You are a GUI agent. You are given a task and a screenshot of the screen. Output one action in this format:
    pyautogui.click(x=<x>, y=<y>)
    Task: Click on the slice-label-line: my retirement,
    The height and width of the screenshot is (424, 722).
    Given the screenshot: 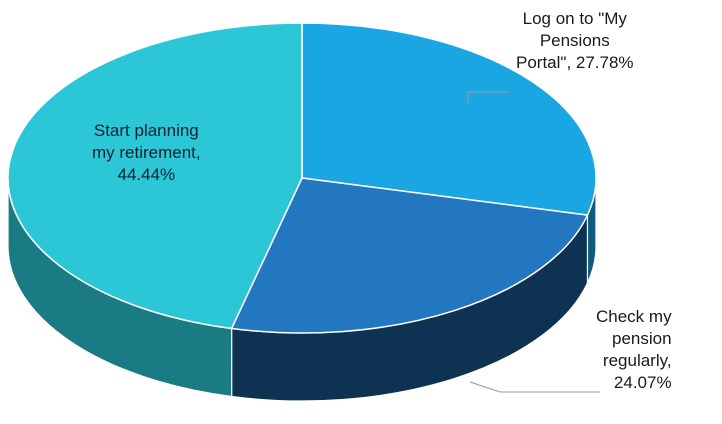 What is the action you would take?
    pyautogui.click(x=146, y=152)
    